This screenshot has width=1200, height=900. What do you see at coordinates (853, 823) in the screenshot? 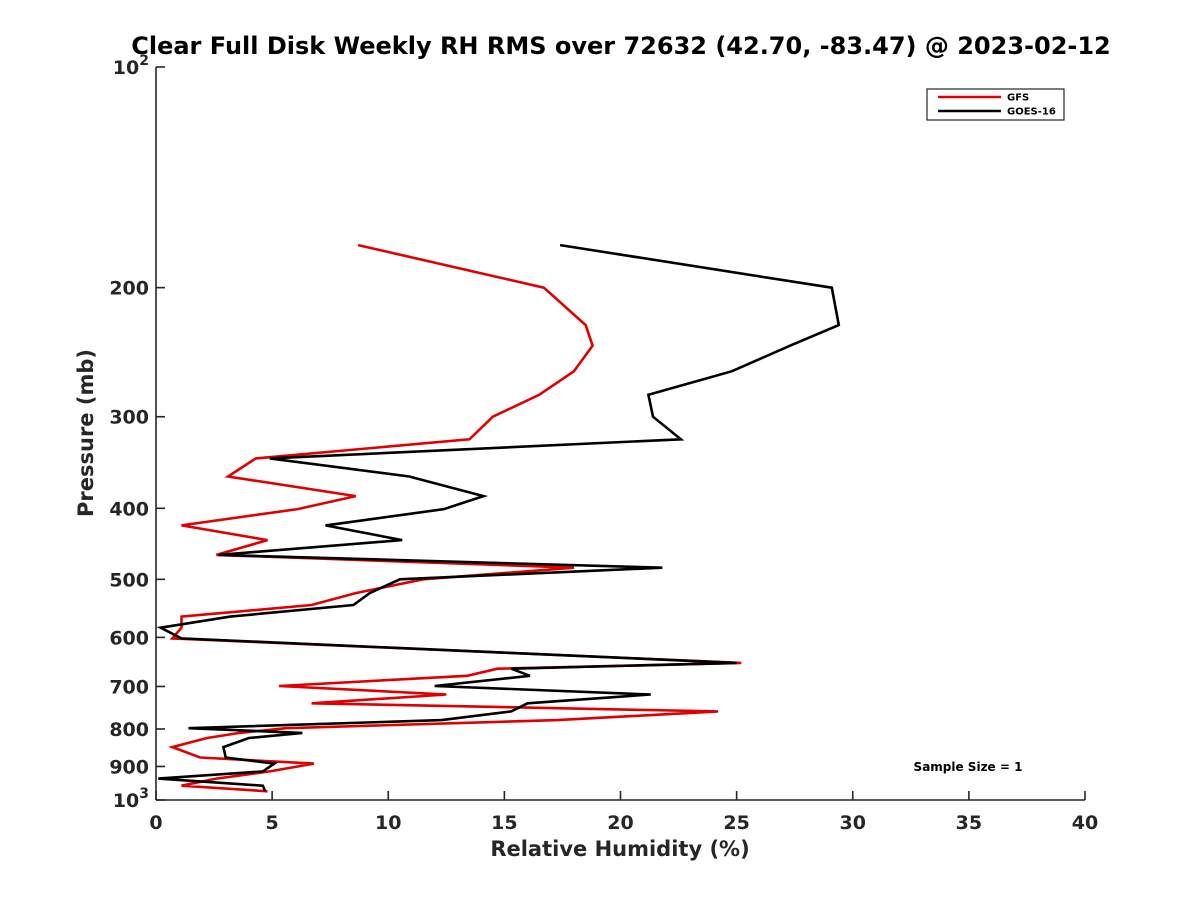
I see `x-tick-label: 30` at bounding box center [853, 823].